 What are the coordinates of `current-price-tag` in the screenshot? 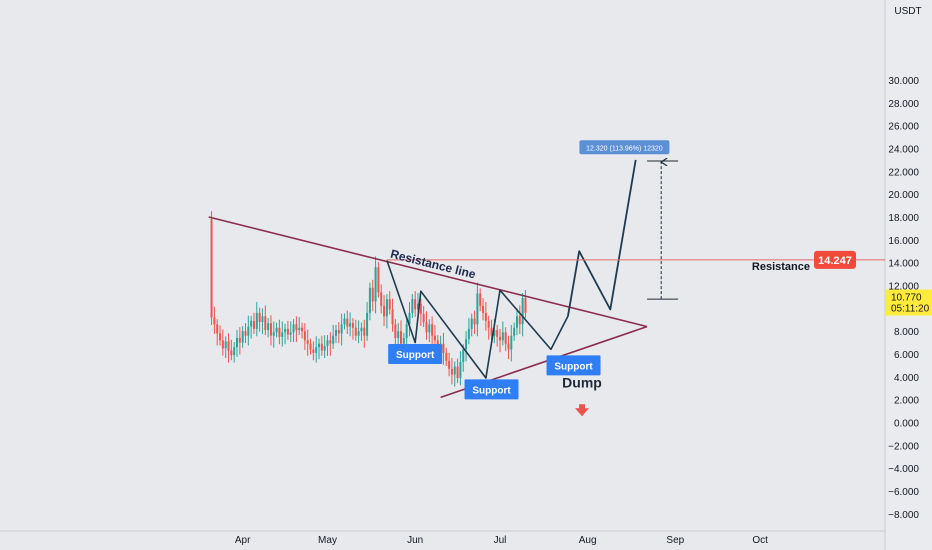 It's located at (909, 302).